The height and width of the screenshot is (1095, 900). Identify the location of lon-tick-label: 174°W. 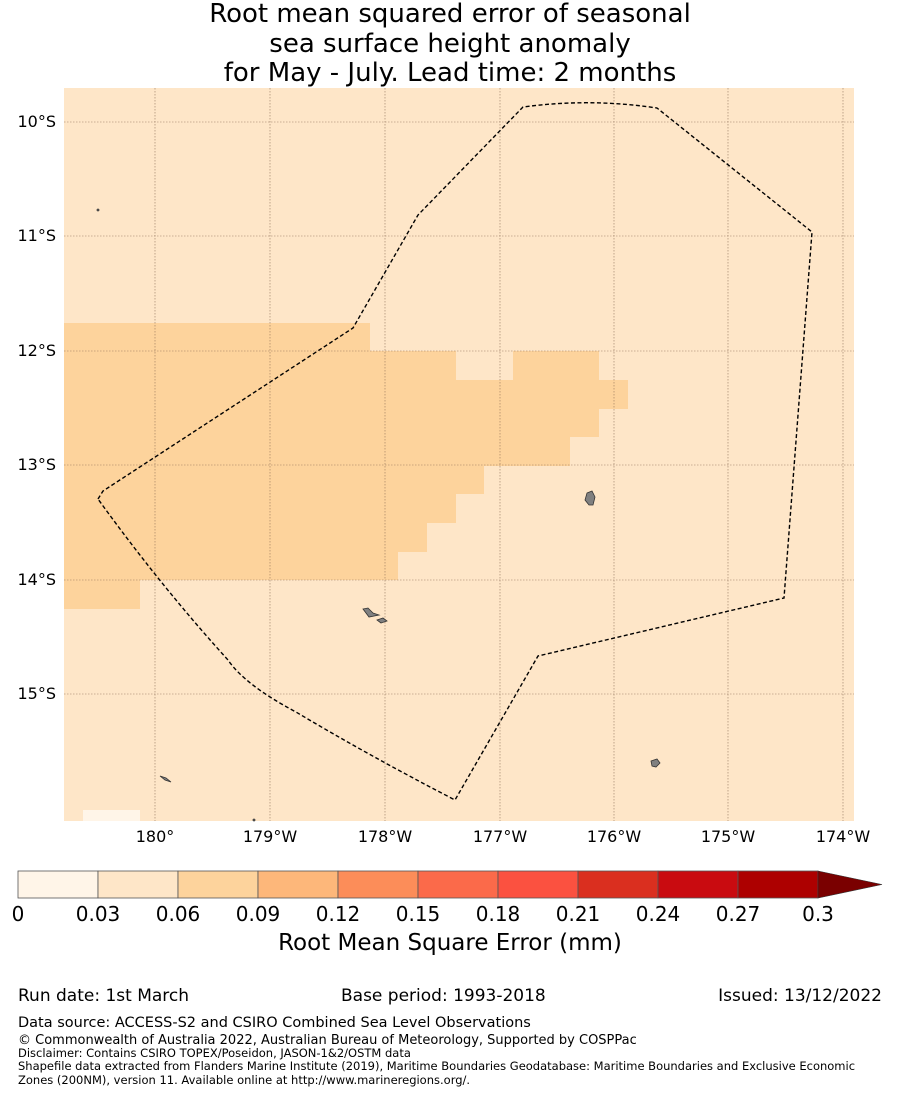
(843, 836).